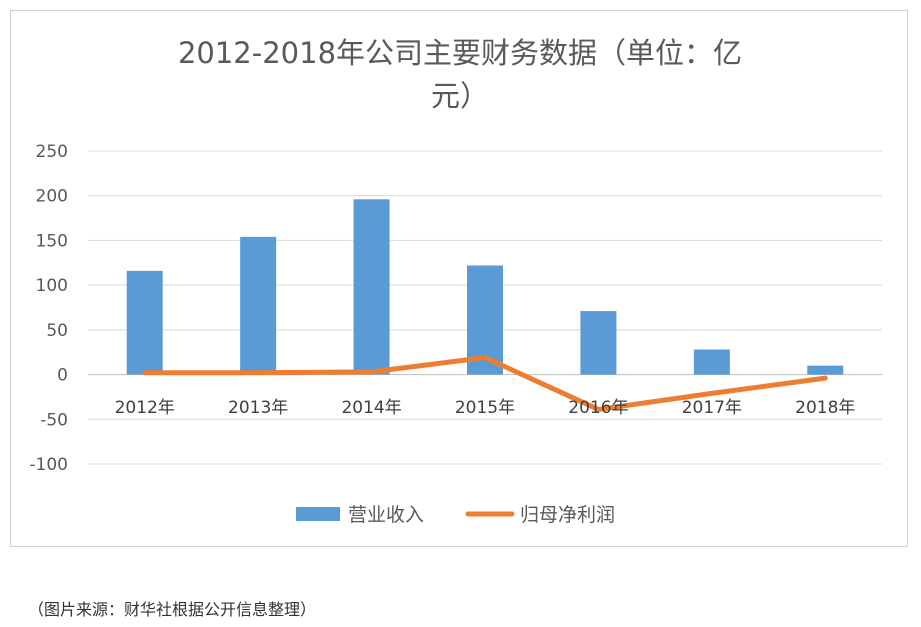  What do you see at coordinates (52, 286) in the screenshot?
I see `y-tick-label: 100` at bounding box center [52, 286].